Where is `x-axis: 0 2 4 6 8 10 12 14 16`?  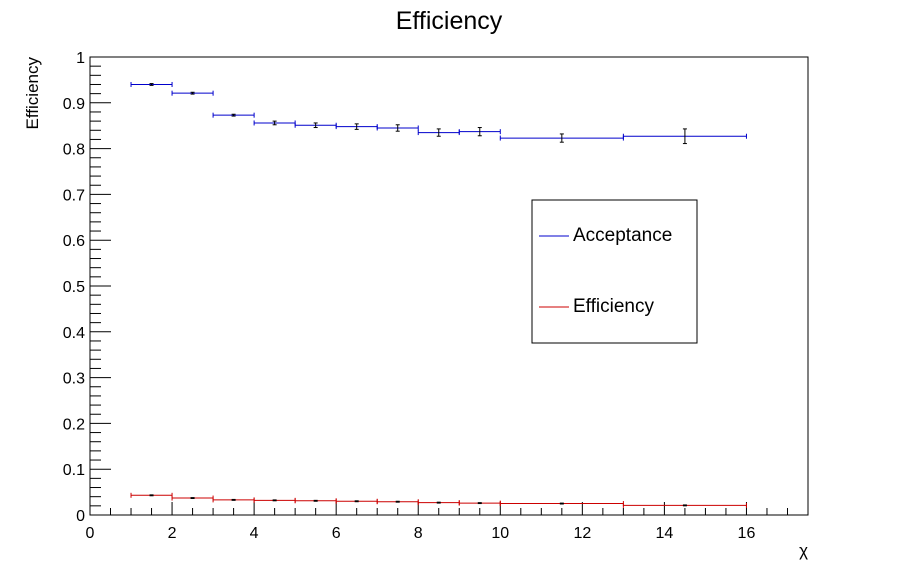 x-axis: 0 2 4 6 8 10 12 14 16 is located at coordinates (447, 522).